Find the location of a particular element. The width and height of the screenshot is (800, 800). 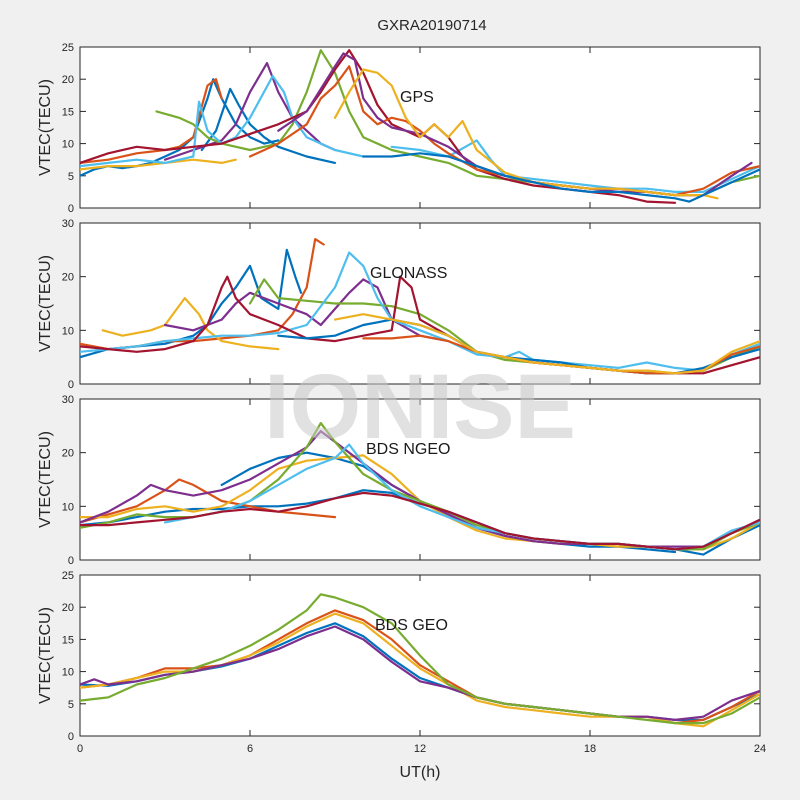

x-tick-label: 6 is located at coordinates (250, 749).